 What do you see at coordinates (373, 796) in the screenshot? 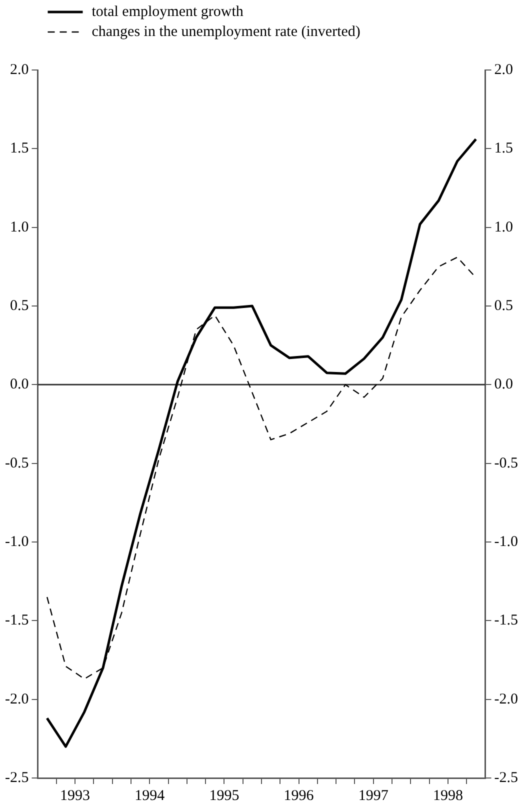
I see `x-tick-label: 1997` at bounding box center [373, 796].